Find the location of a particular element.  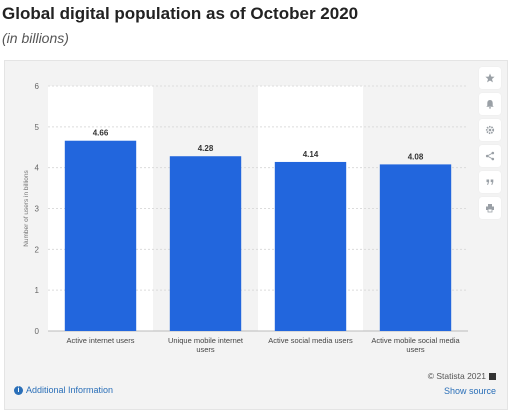

chart-toolbar is located at coordinates (490, 143).